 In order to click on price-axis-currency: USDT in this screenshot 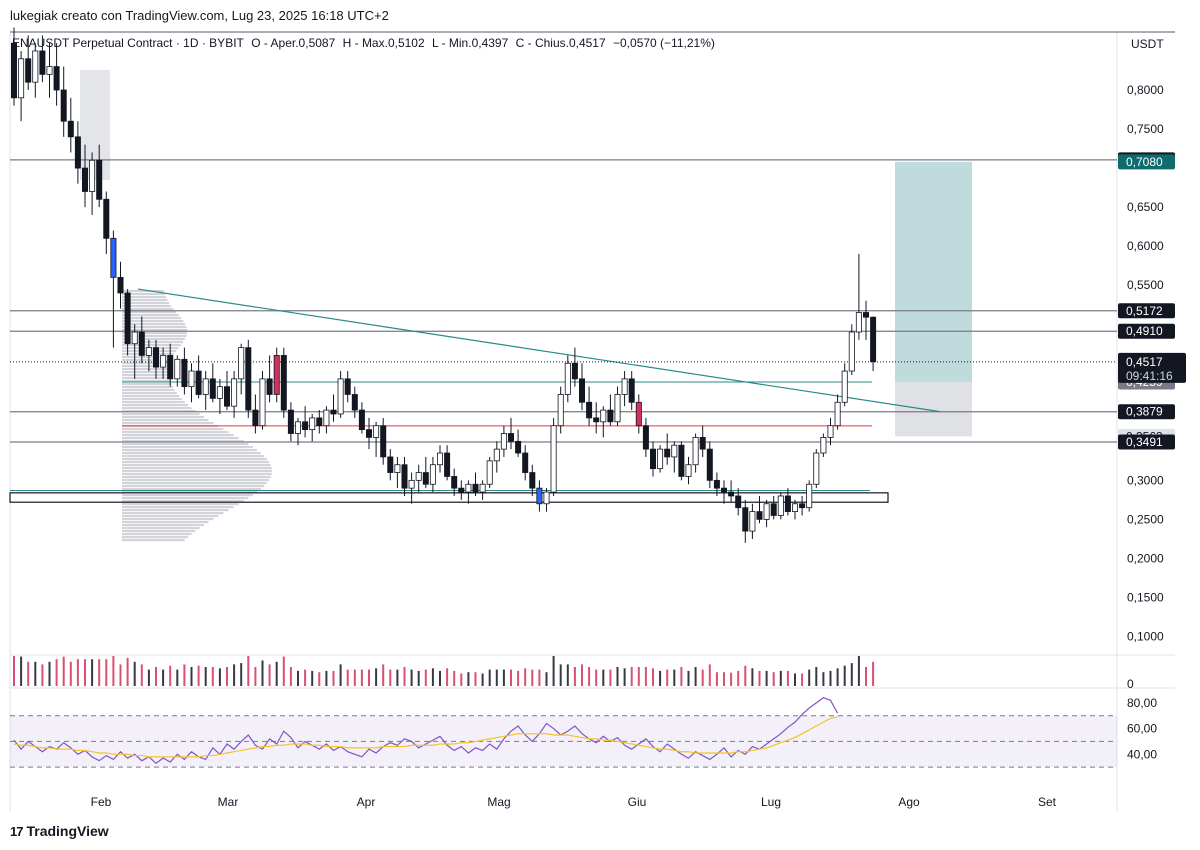, I will do `click(1147, 44)`.